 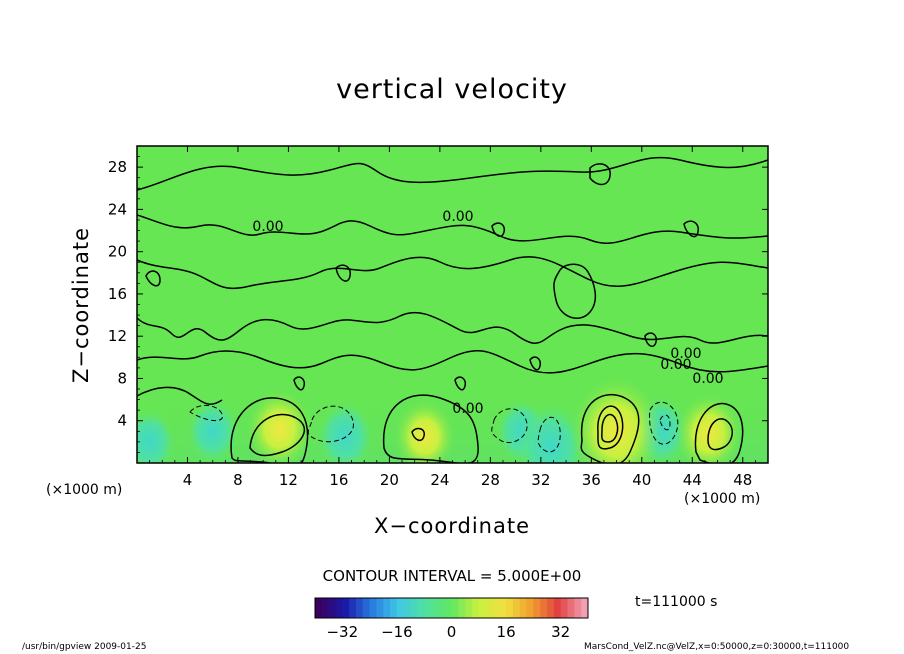 I want to click on y-tick-label-4: 20, so click(x=117, y=252).